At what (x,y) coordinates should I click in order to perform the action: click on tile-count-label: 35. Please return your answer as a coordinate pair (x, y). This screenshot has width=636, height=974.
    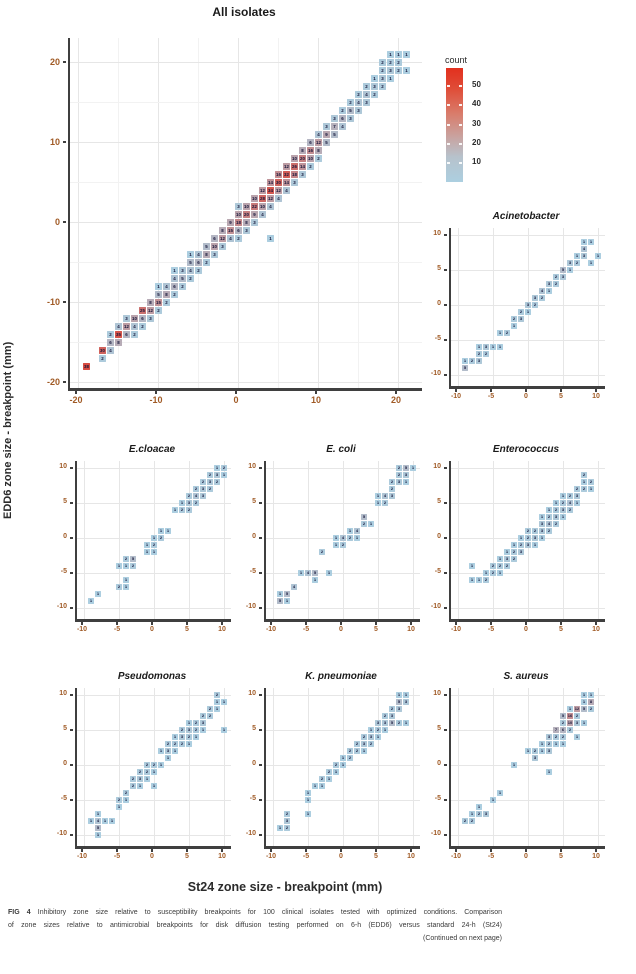
    Looking at the image, I should click on (118, 334).